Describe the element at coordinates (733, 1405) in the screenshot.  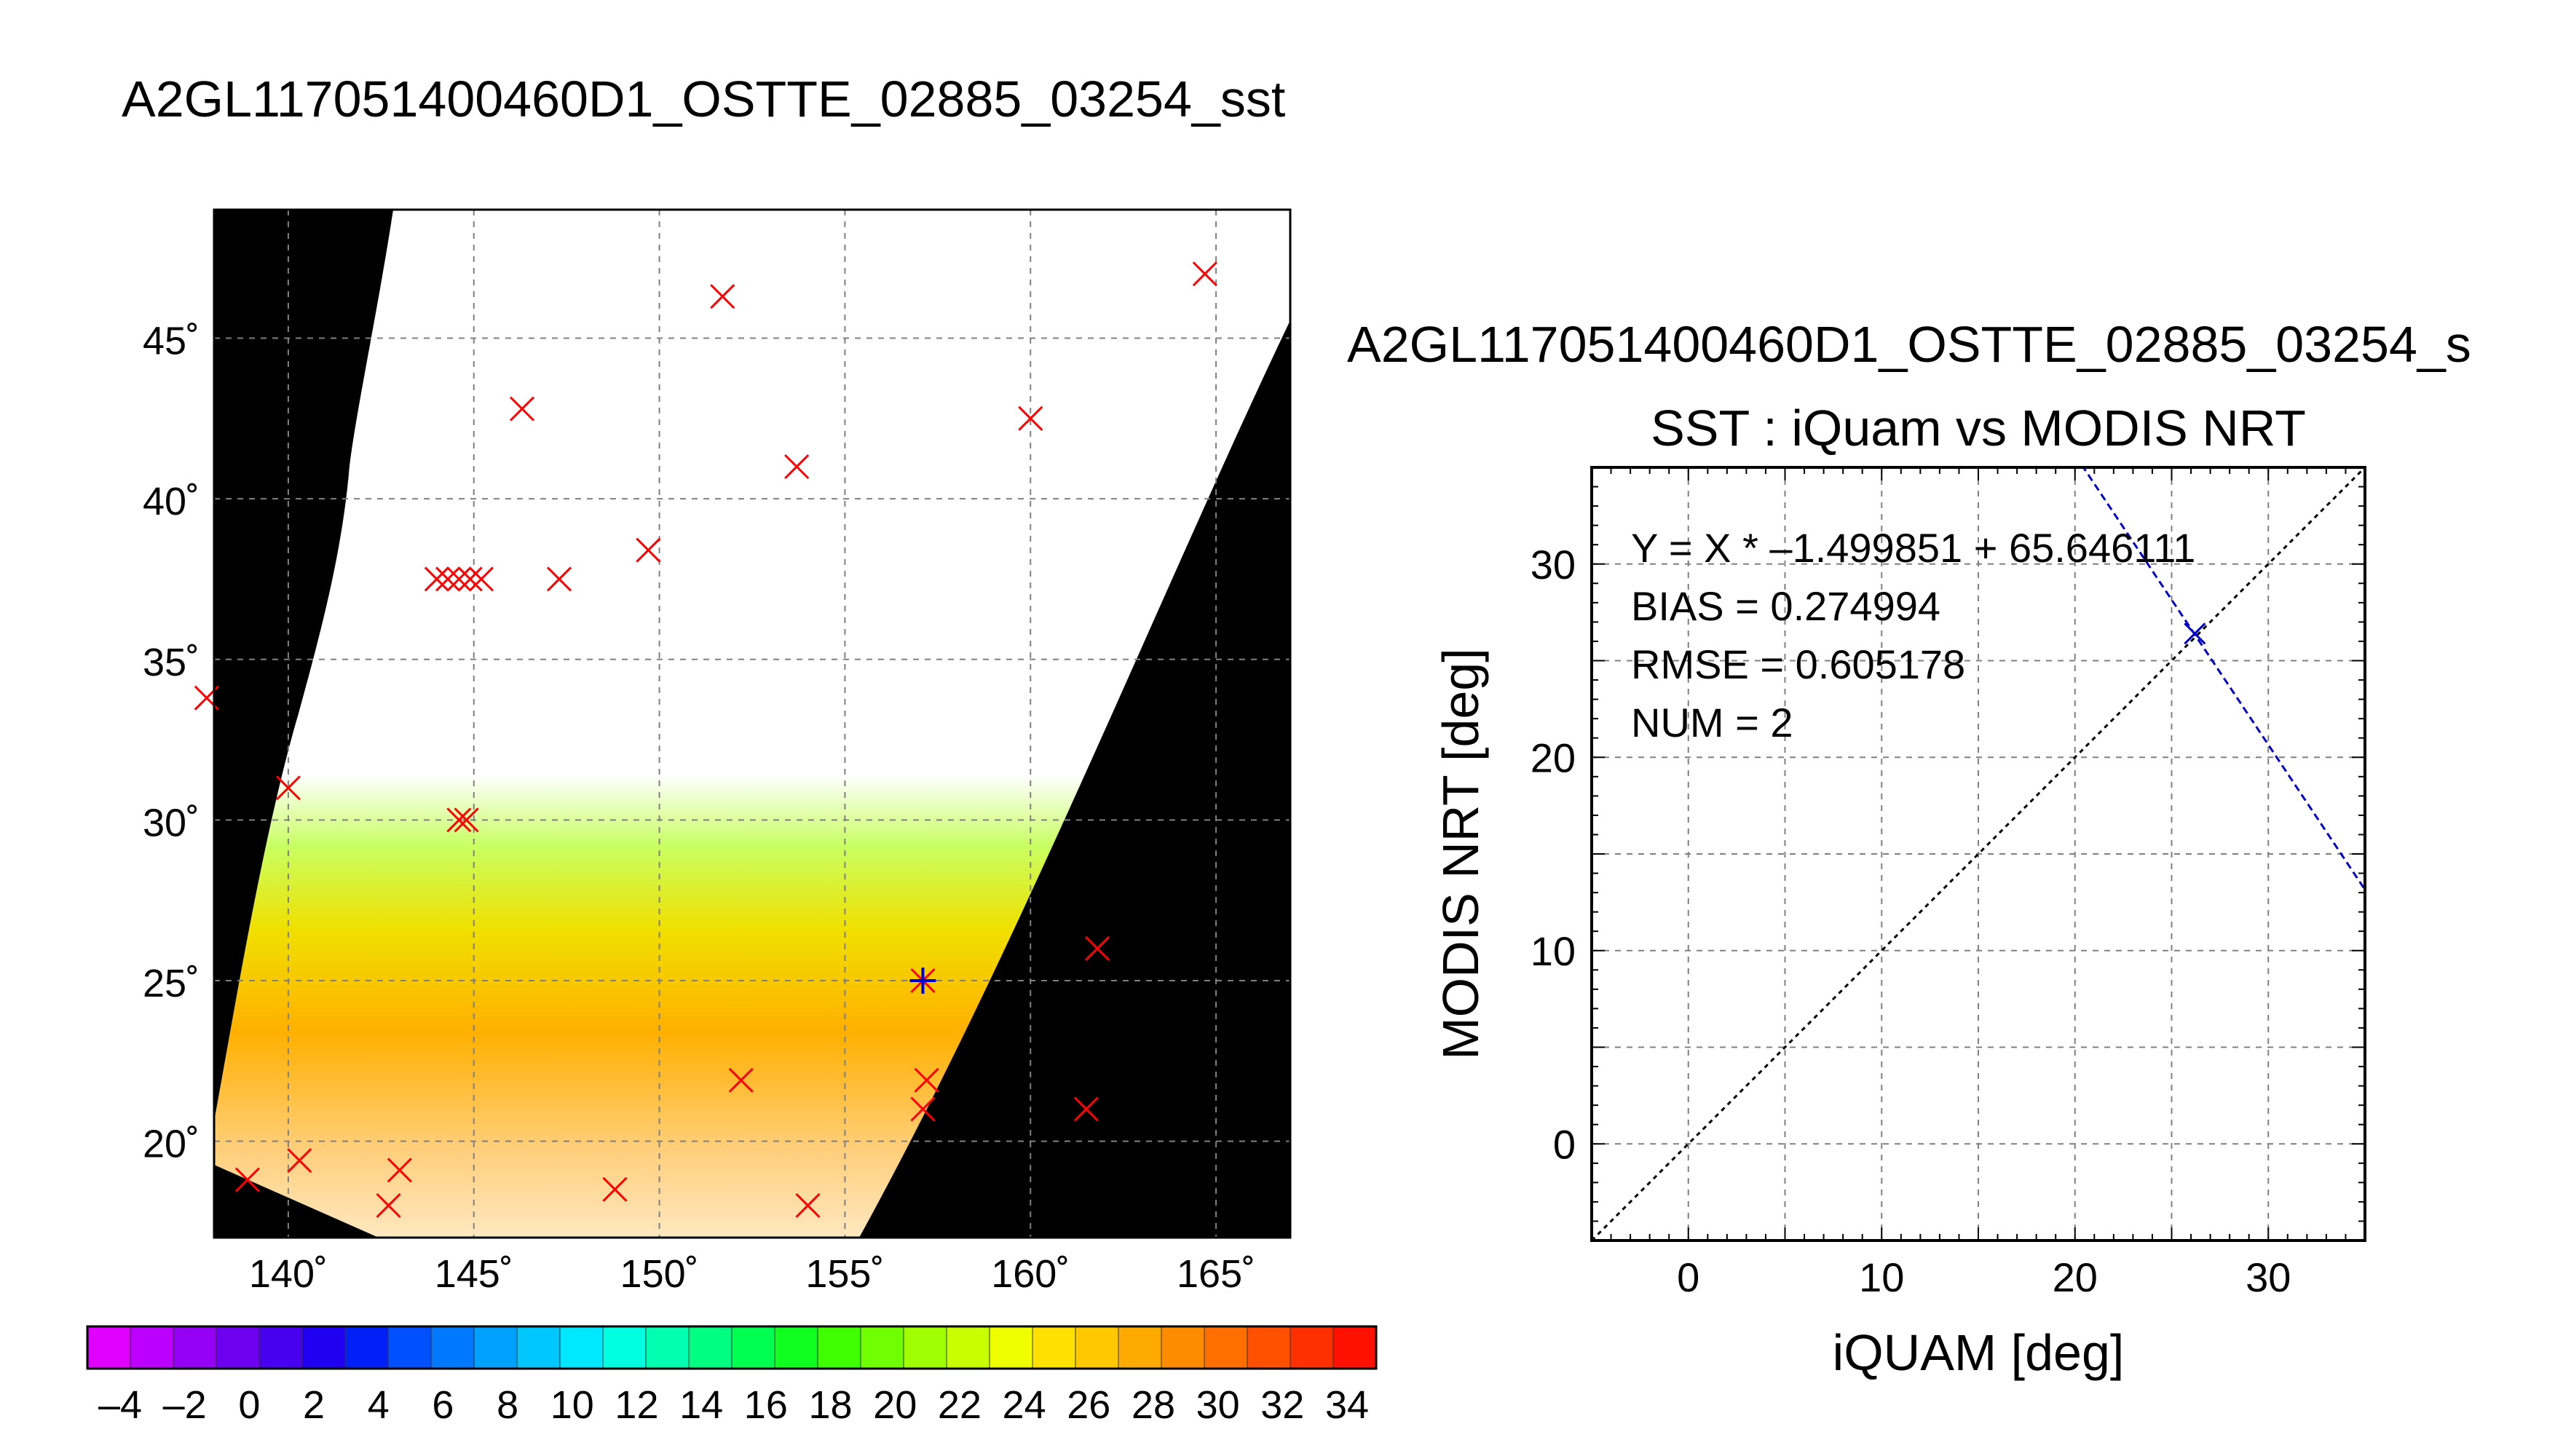
I see `colorbar-labels: –4 –2 0 2 4 6 8 10 12 14 16 18 20 22 24 26 28 30 32 34` at that location.